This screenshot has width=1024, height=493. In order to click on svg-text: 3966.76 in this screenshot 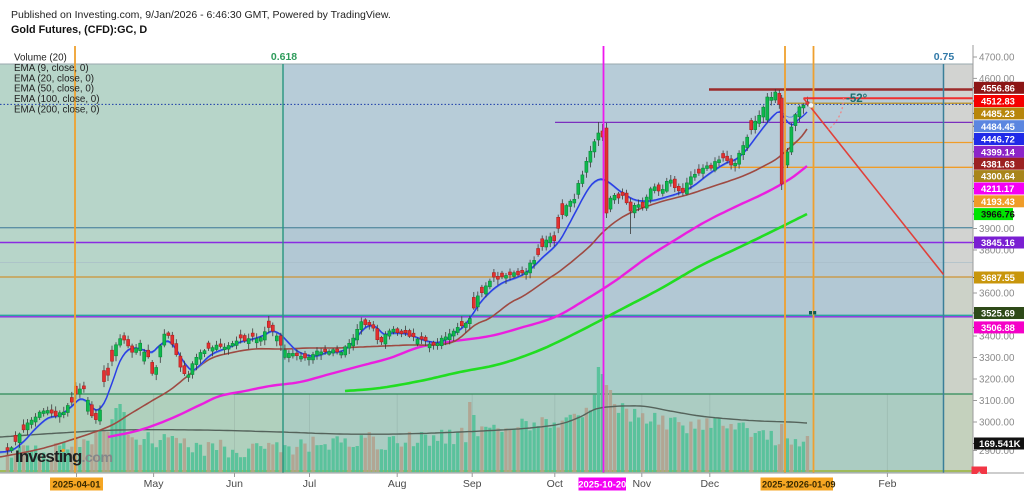, I will do `click(998, 214)`.